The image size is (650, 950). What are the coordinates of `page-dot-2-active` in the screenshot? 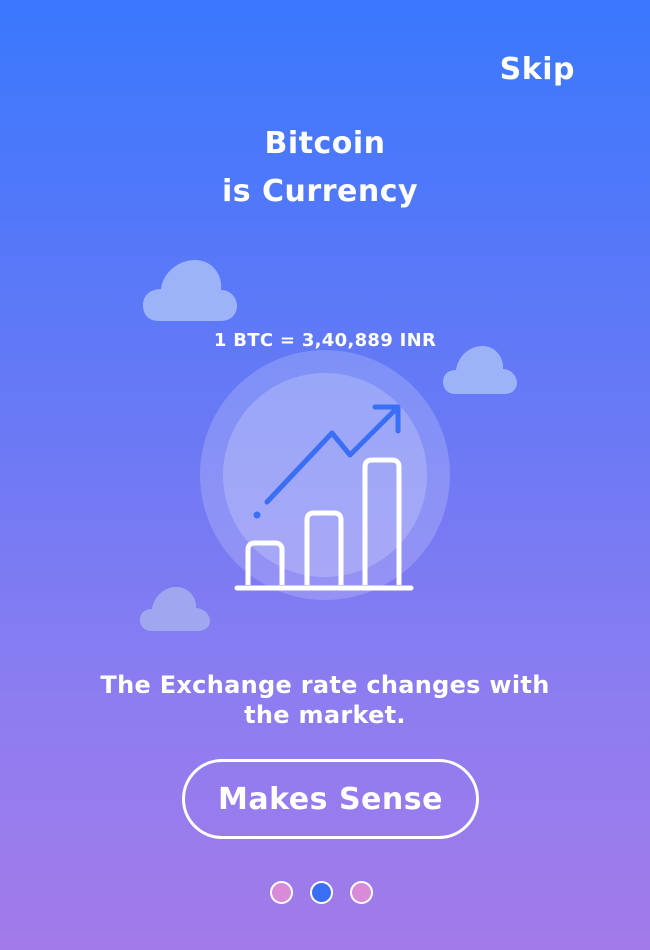 It's located at (321, 892).